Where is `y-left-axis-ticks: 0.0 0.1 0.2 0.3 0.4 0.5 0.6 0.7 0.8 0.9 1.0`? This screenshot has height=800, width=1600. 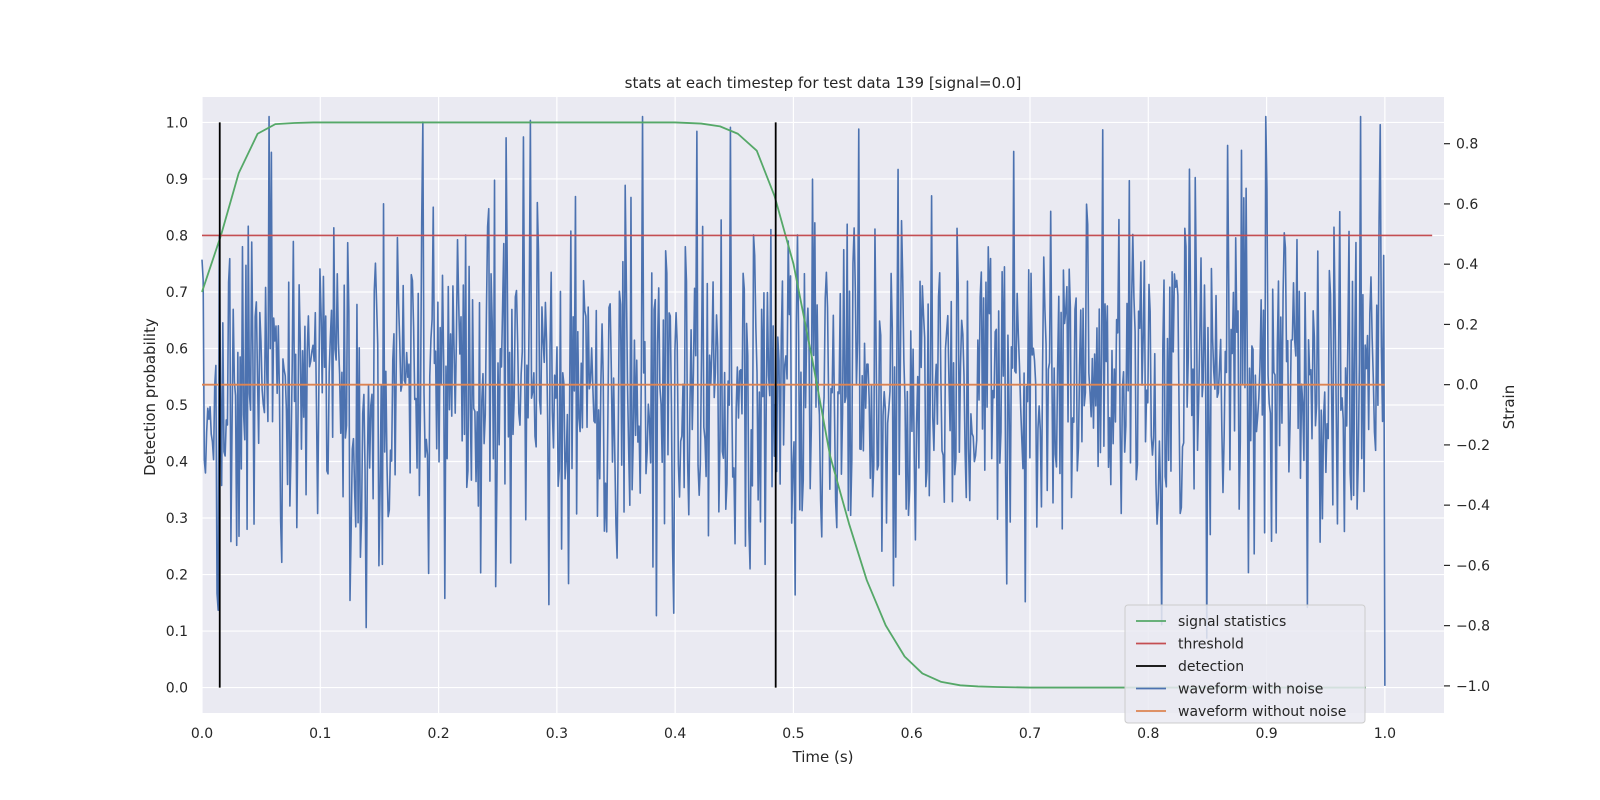 y-left-axis-ticks: 0.0 0.1 0.2 0.3 0.4 0.5 0.6 0.7 0.8 0.9 1.0 is located at coordinates (177, 405).